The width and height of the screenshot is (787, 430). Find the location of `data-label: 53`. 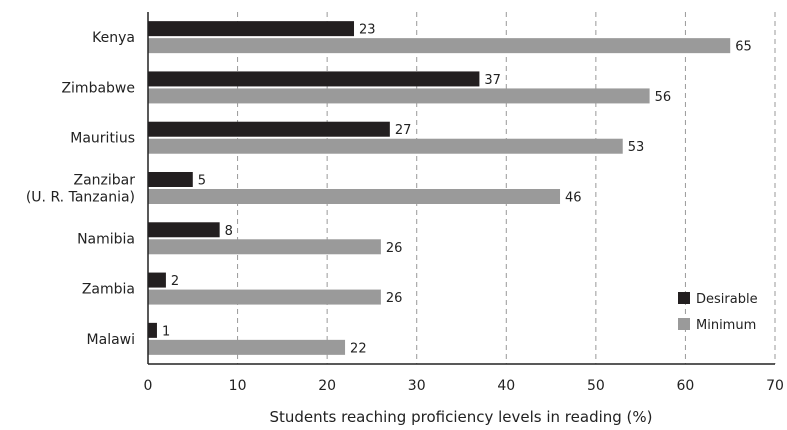

data-label: 53 is located at coordinates (636, 147).